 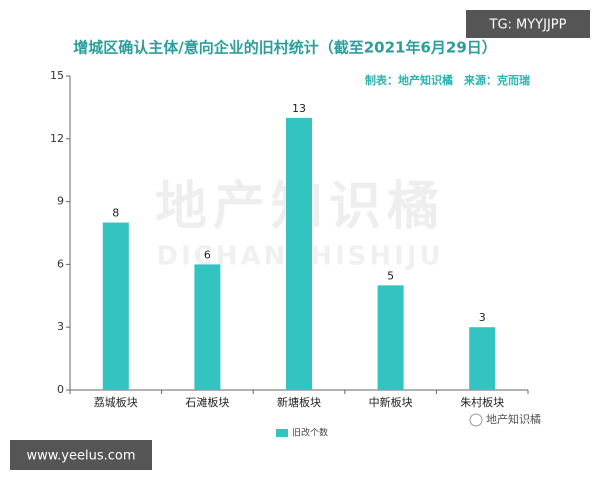 What do you see at coordinates (282, 433) in the screenshot?
I see `legend-swatch` at bounding box center [282, 433].